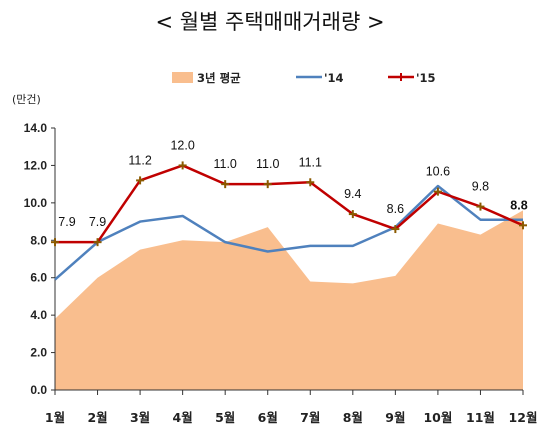 The image size is (540, 435). What do you see at coordinates (426, 78) in the screenshot?
I see `legend-label-15: '15` at bounding box center [426, 78].